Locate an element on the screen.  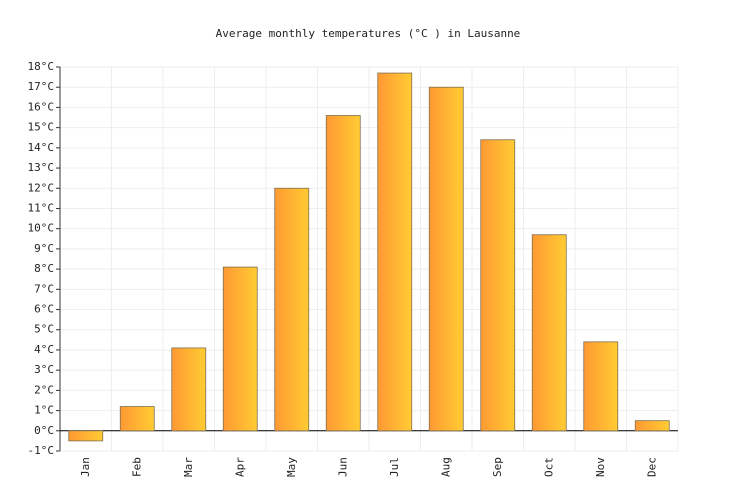
y-tick-label: 1°C is located at coordinates (44, 410).